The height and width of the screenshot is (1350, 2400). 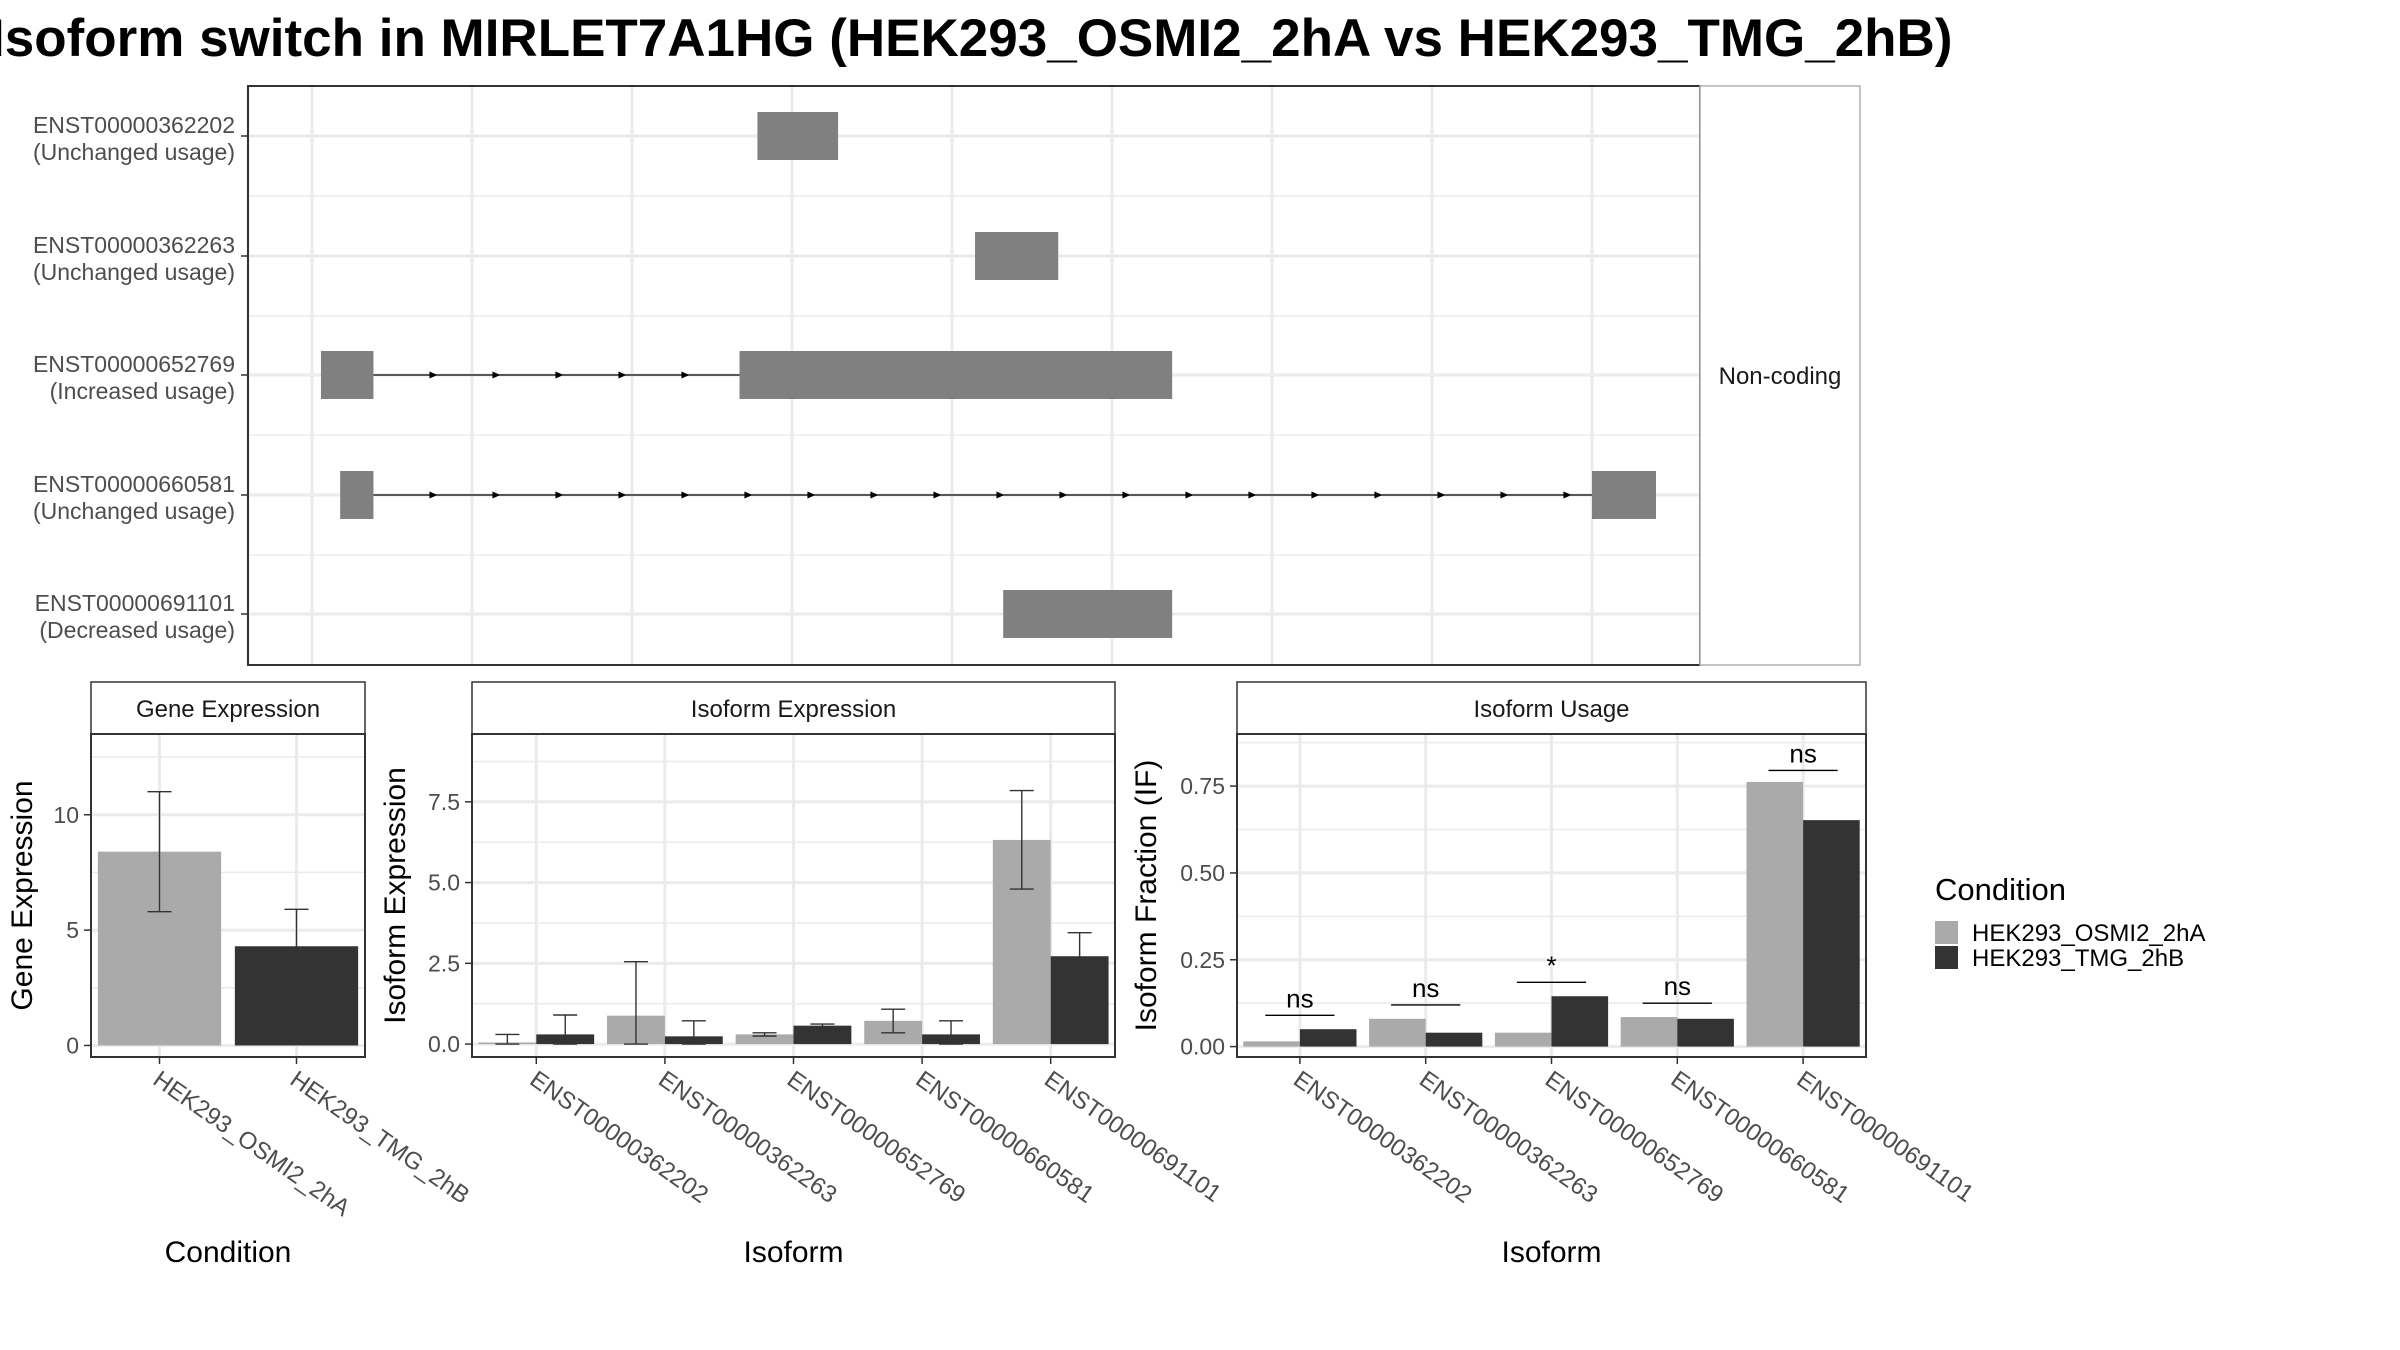 I want to click on y-axis-title: Isoform Expression, so click(x=395, y=895).